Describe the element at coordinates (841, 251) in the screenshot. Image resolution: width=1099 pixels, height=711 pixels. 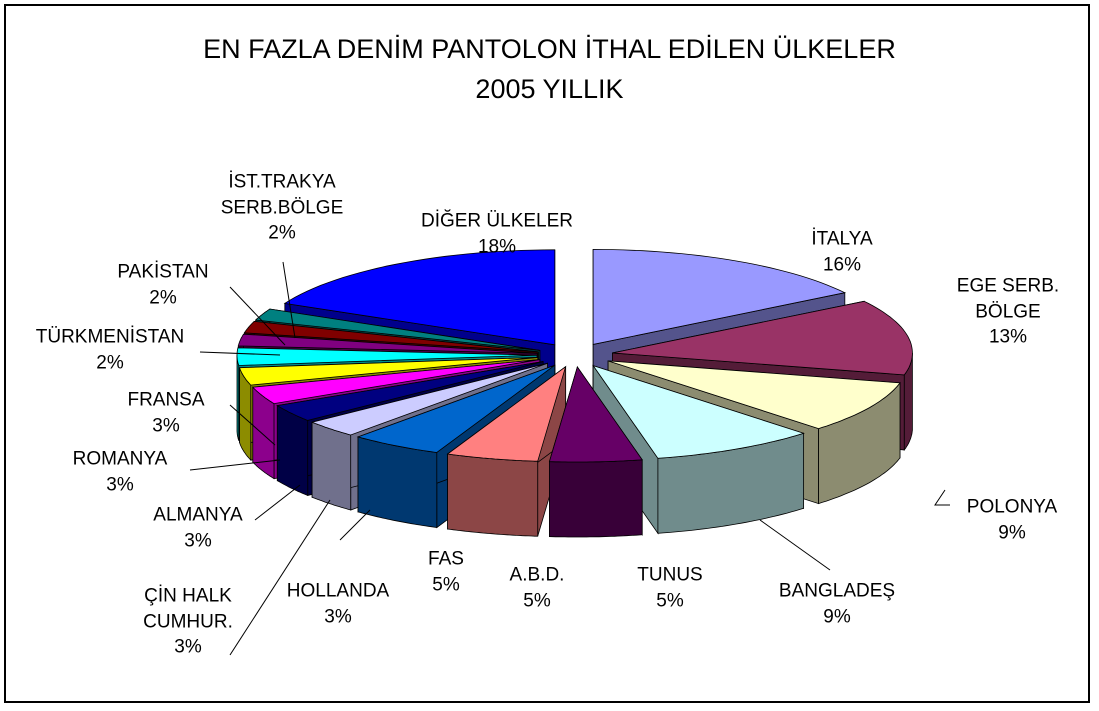
I see `slice-label: İTALYA 16%` at that location.